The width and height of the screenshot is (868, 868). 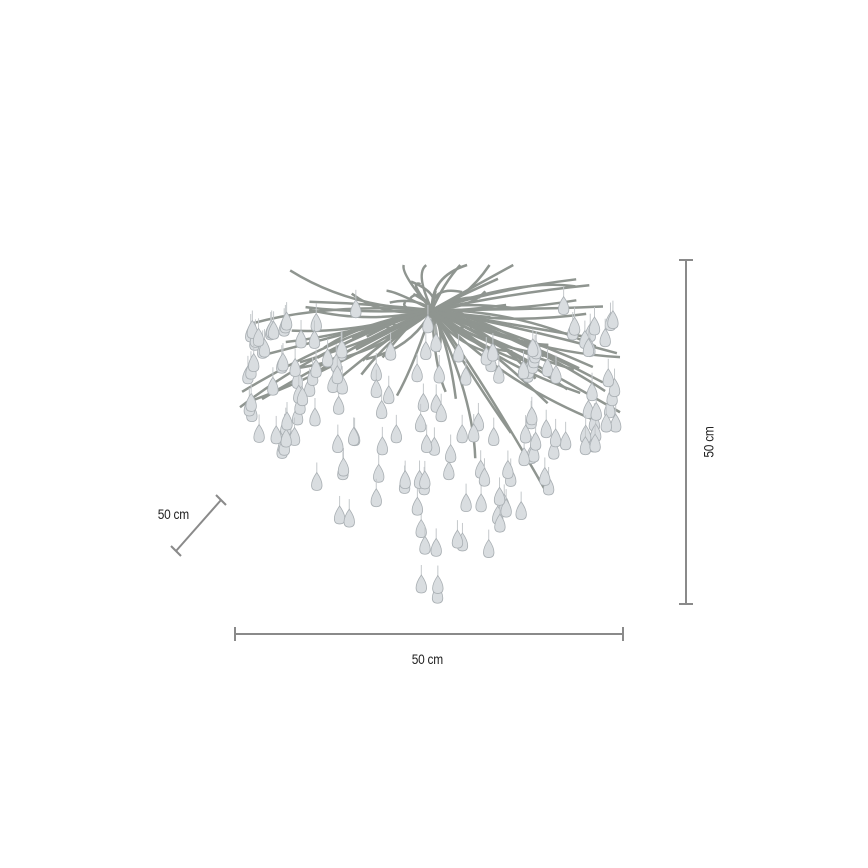 I want to click on height-dimension-line, so click(x=686, y=432).